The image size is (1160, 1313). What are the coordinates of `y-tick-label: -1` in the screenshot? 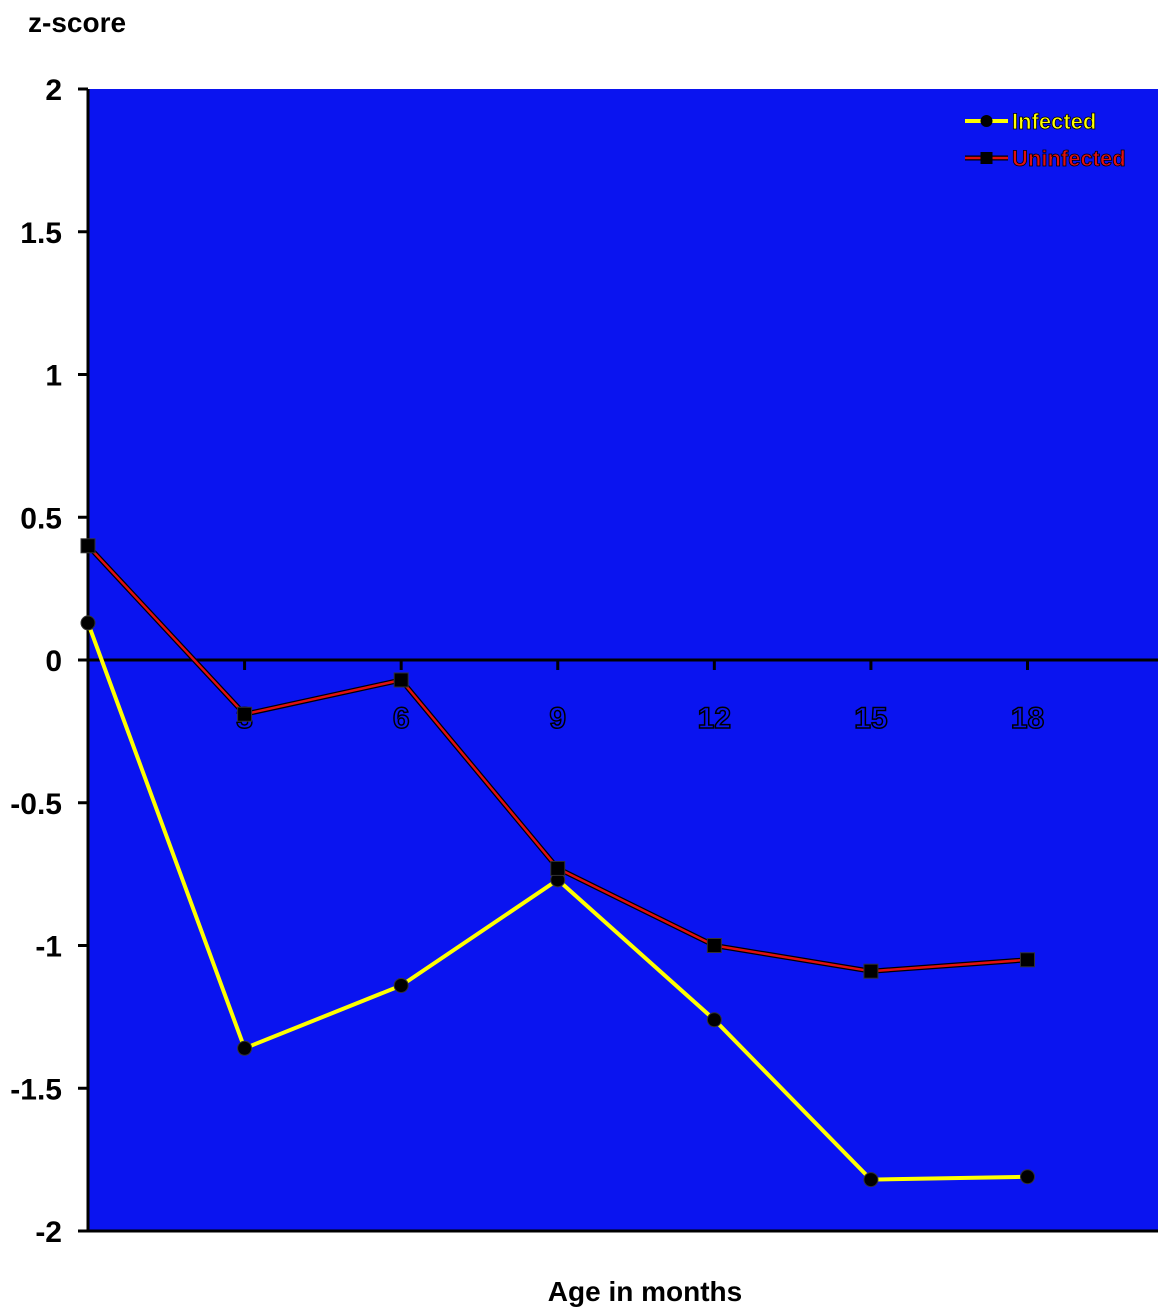 It's located at (48, 947).